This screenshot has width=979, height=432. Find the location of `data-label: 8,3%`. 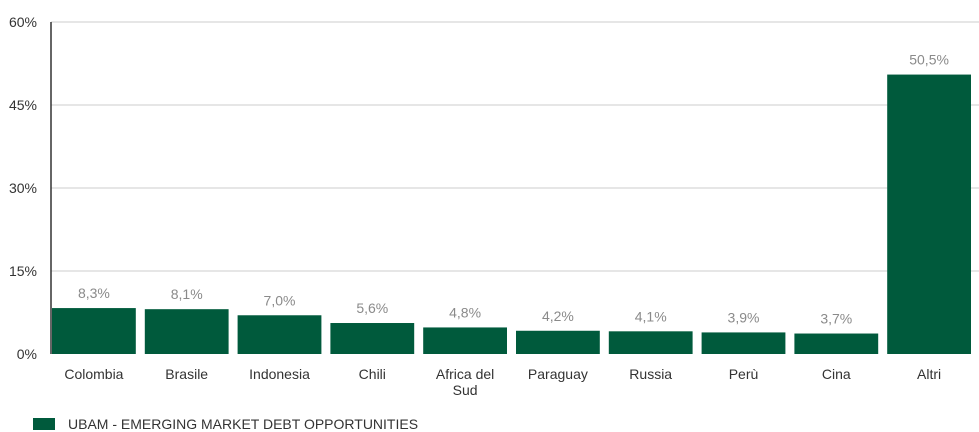

data-label: 8,3% is located at coordinates (94, 293).